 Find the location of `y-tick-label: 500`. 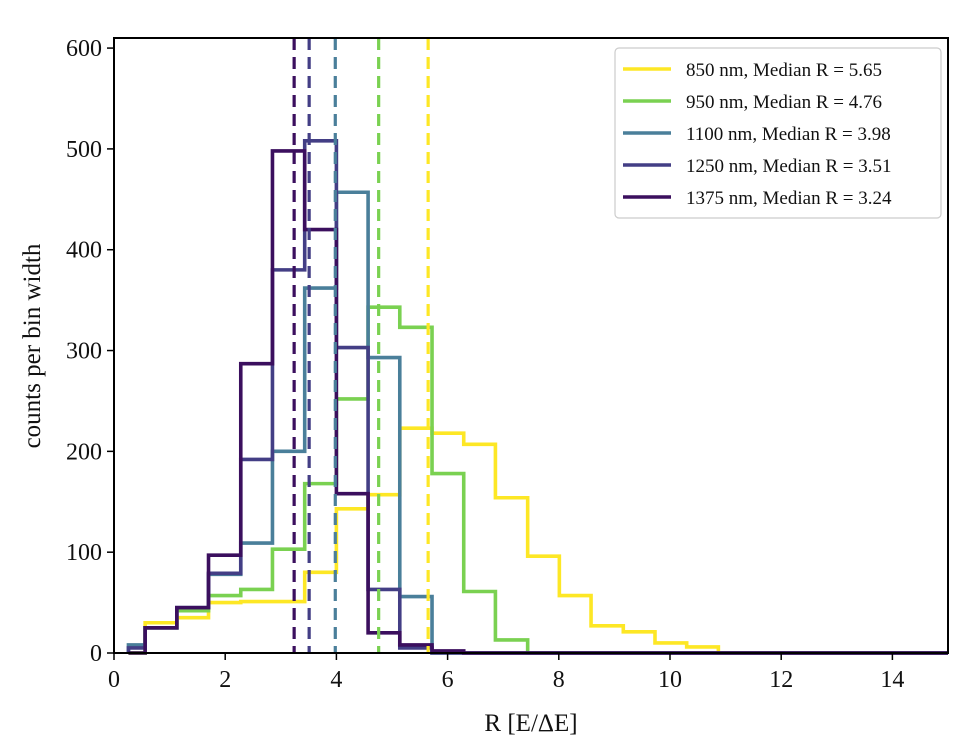

y-tick-label: 500 is located at coordinates (84, 150).